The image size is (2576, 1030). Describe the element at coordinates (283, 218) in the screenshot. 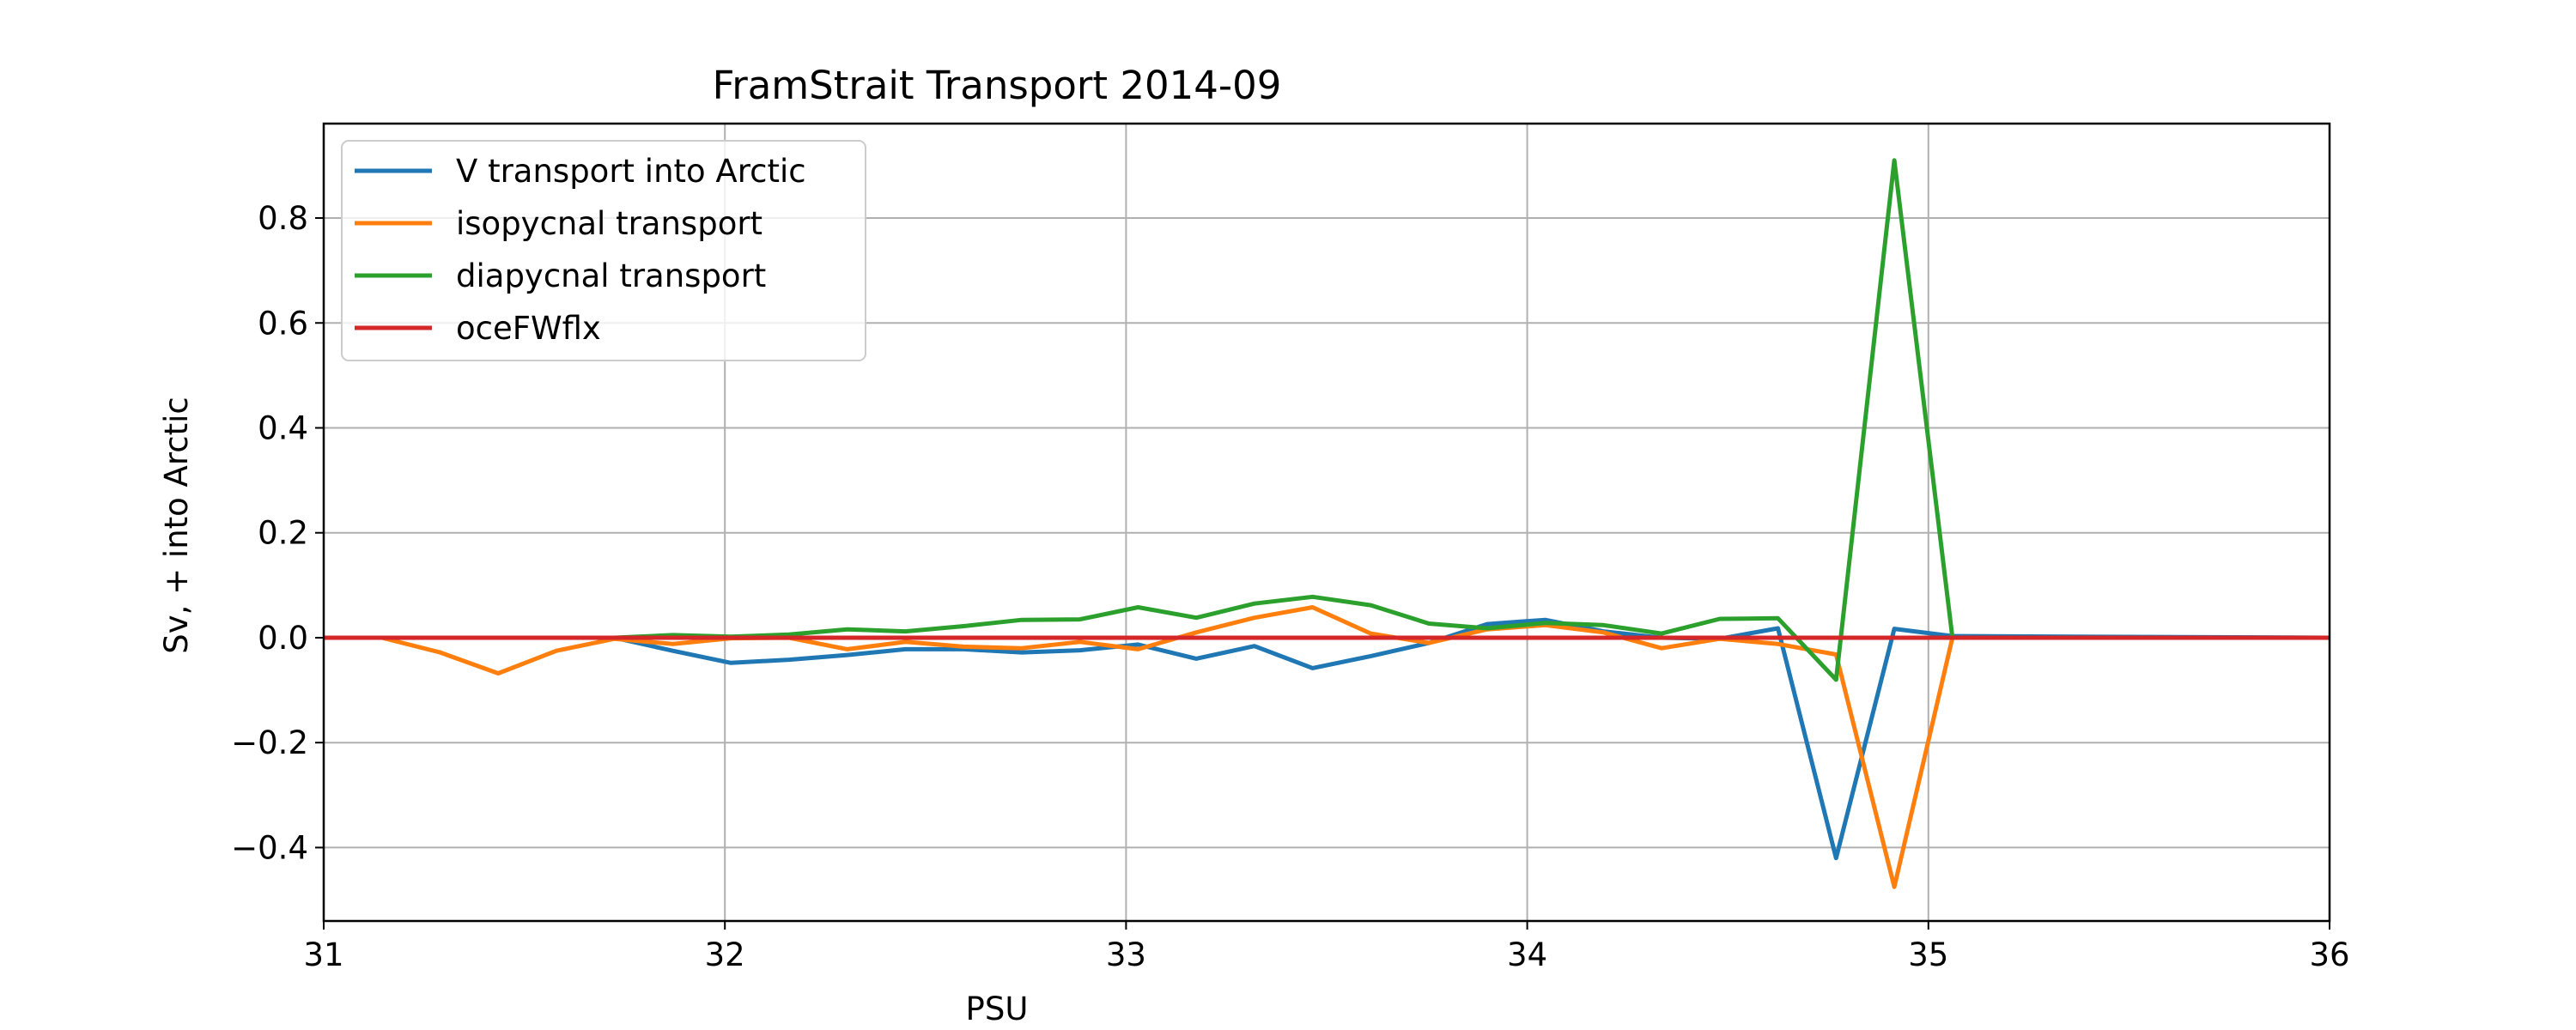

I see `y-tick-label: 0.8` at that location.